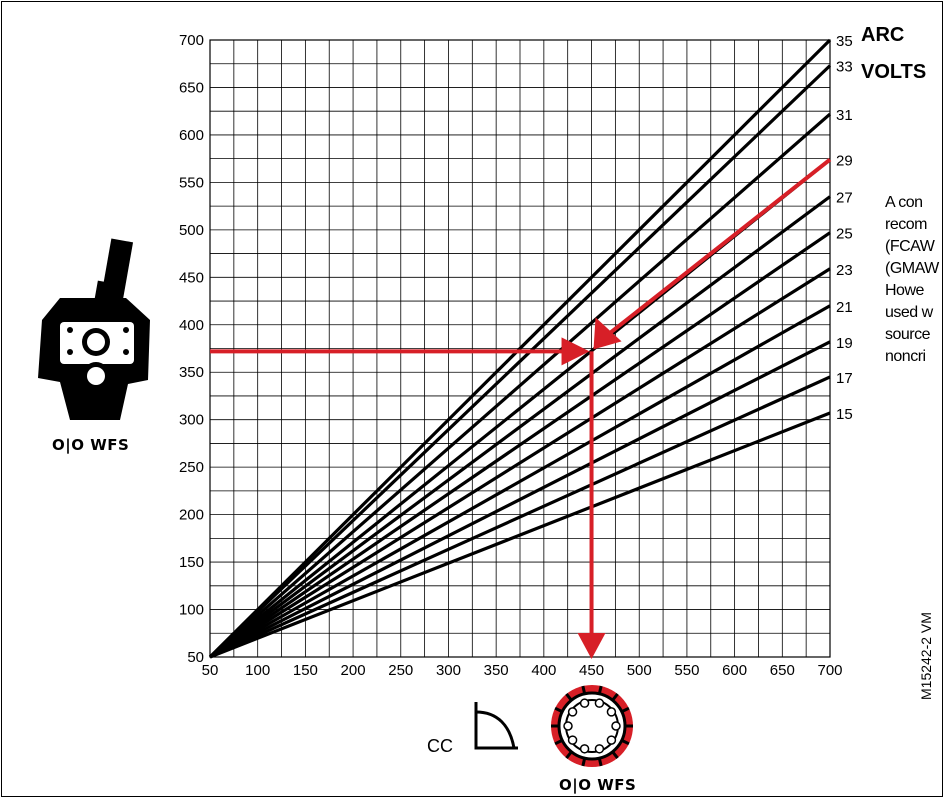 The image size is (946, 800). Describe the element at coordinates (591, 670) in the screenshot. I see `x-tick-label: 450` at that location.